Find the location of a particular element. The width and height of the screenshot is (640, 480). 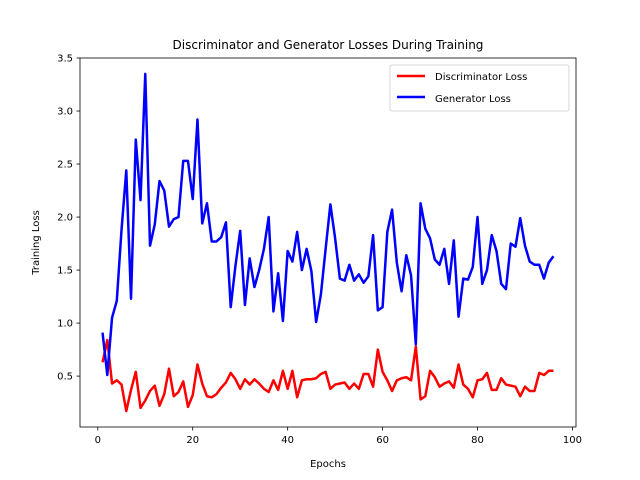

x-tick-label: 0 is located at coordinates (98, 440).